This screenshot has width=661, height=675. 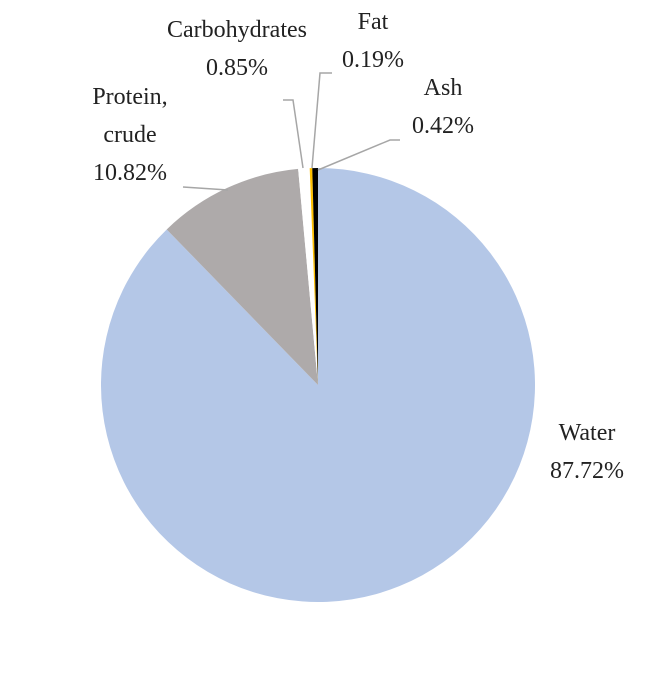 I want to click on category-name: Ash, so click(x=443, y=88).